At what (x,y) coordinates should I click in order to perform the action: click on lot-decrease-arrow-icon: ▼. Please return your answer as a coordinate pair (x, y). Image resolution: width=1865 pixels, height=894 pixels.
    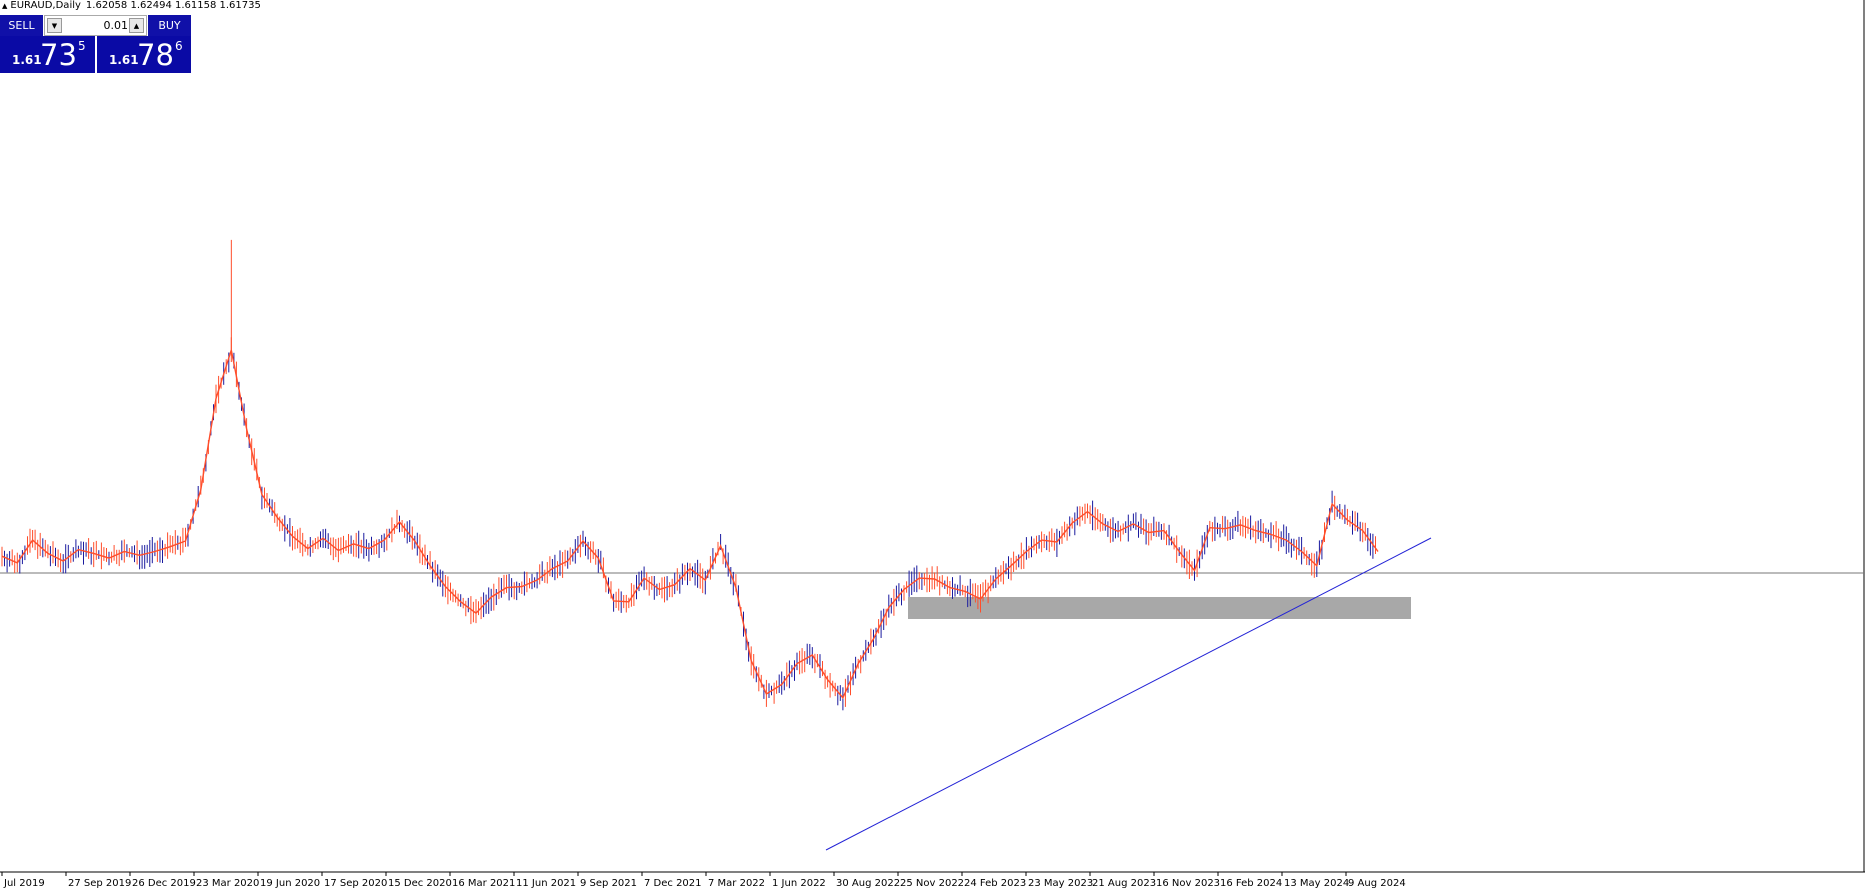
    Looking at the image, I should click on (54, 25).